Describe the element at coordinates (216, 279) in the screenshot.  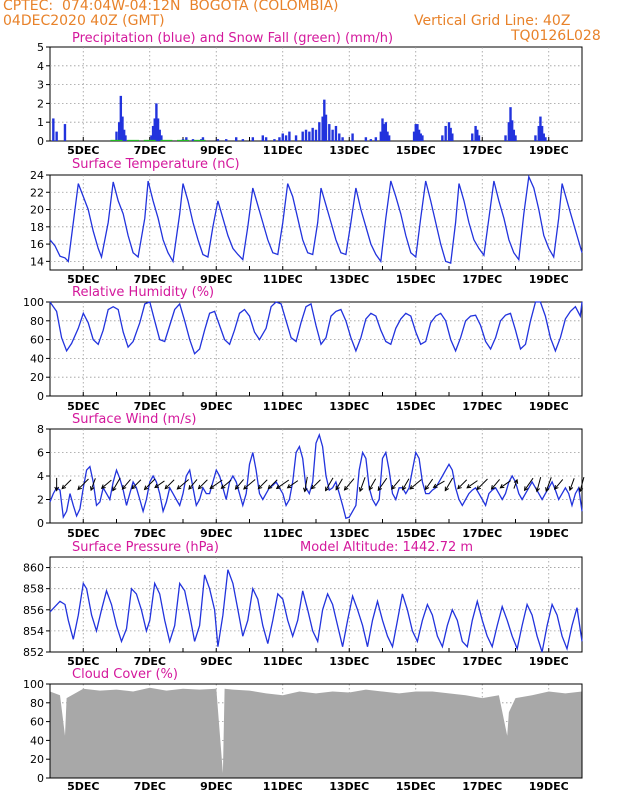
I see `temp-xtick-label: 9DEC` at that location.